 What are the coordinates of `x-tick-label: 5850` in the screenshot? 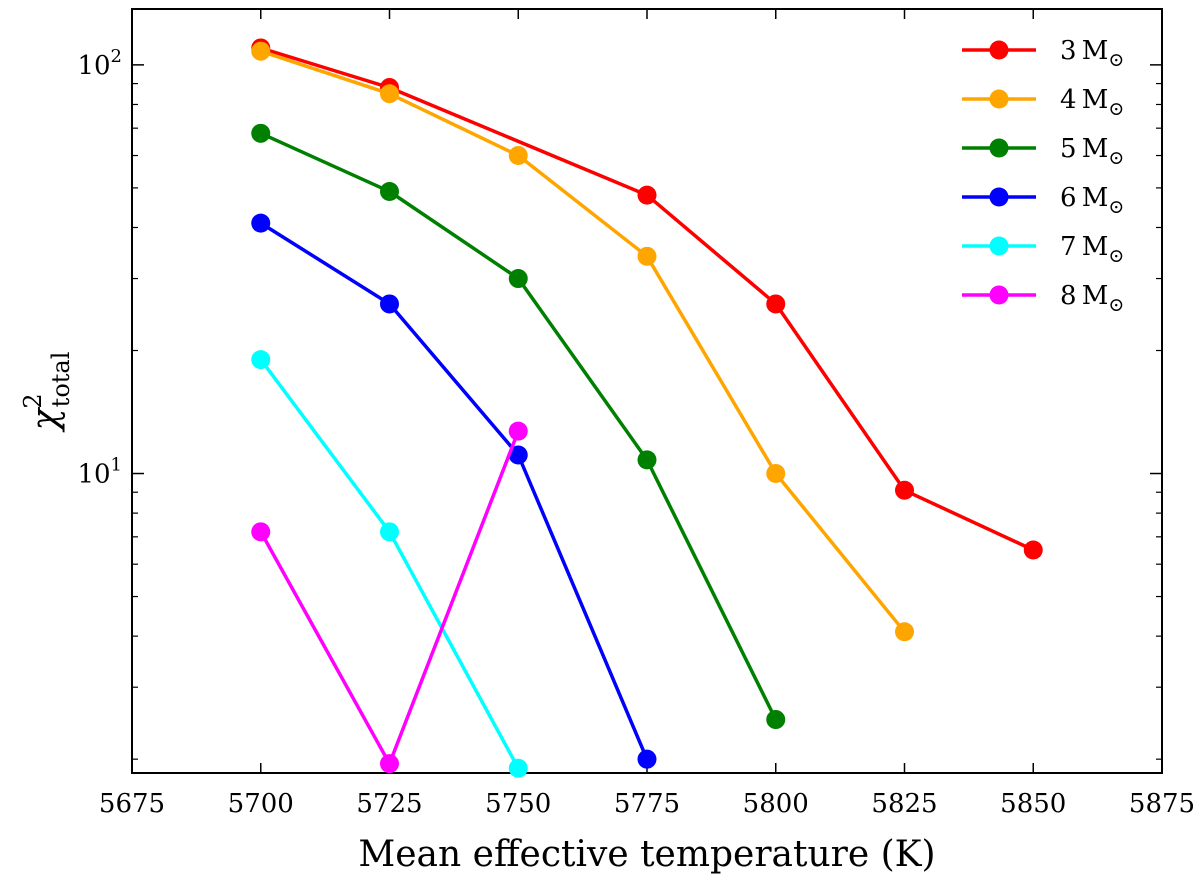 It's located at (1033, 804).